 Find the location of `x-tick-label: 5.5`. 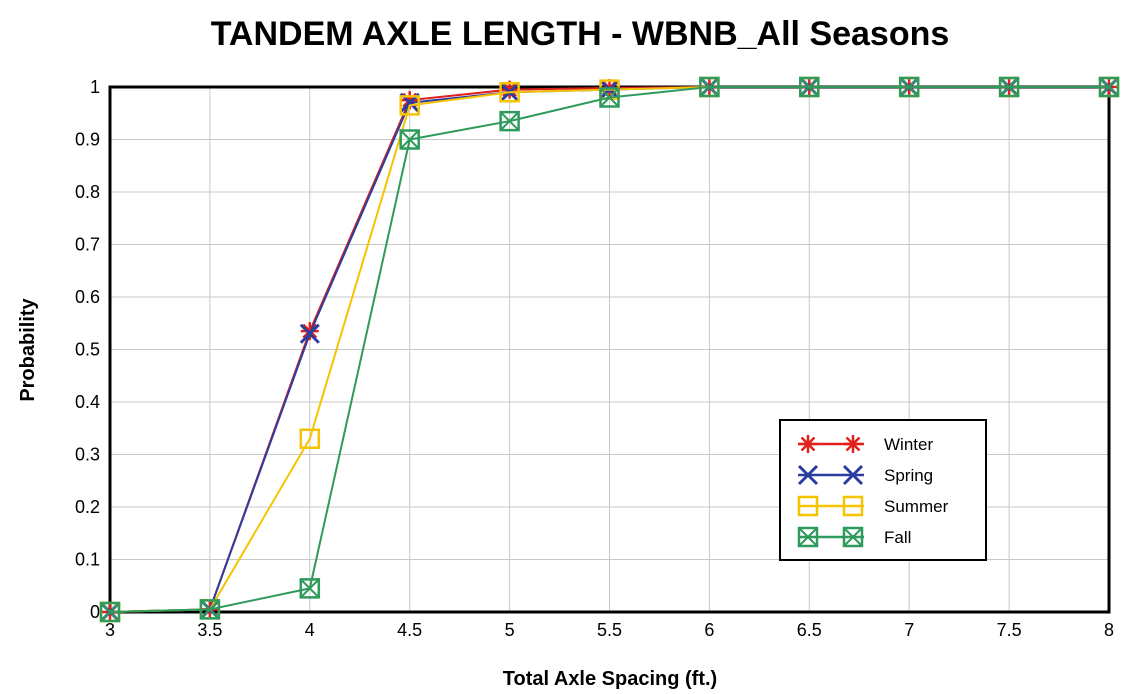

x-tick-label: 5.5 is located at coordinates (609, 630).